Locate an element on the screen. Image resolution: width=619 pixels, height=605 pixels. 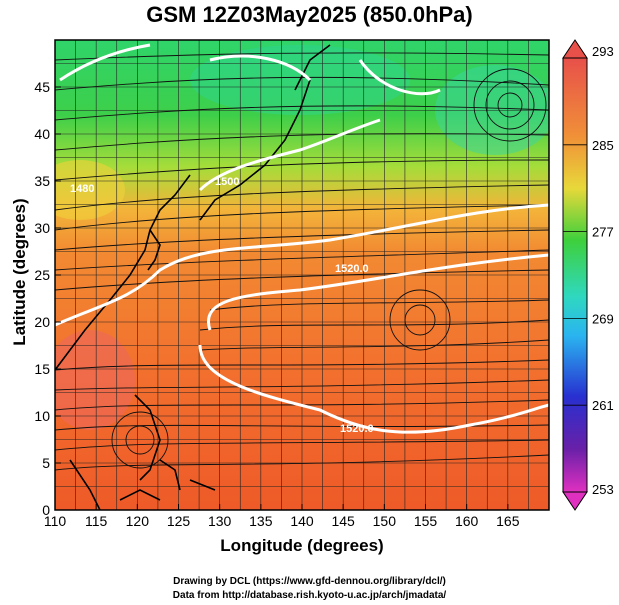
x-tick-label: 115 is located at coordinates (96, 521).